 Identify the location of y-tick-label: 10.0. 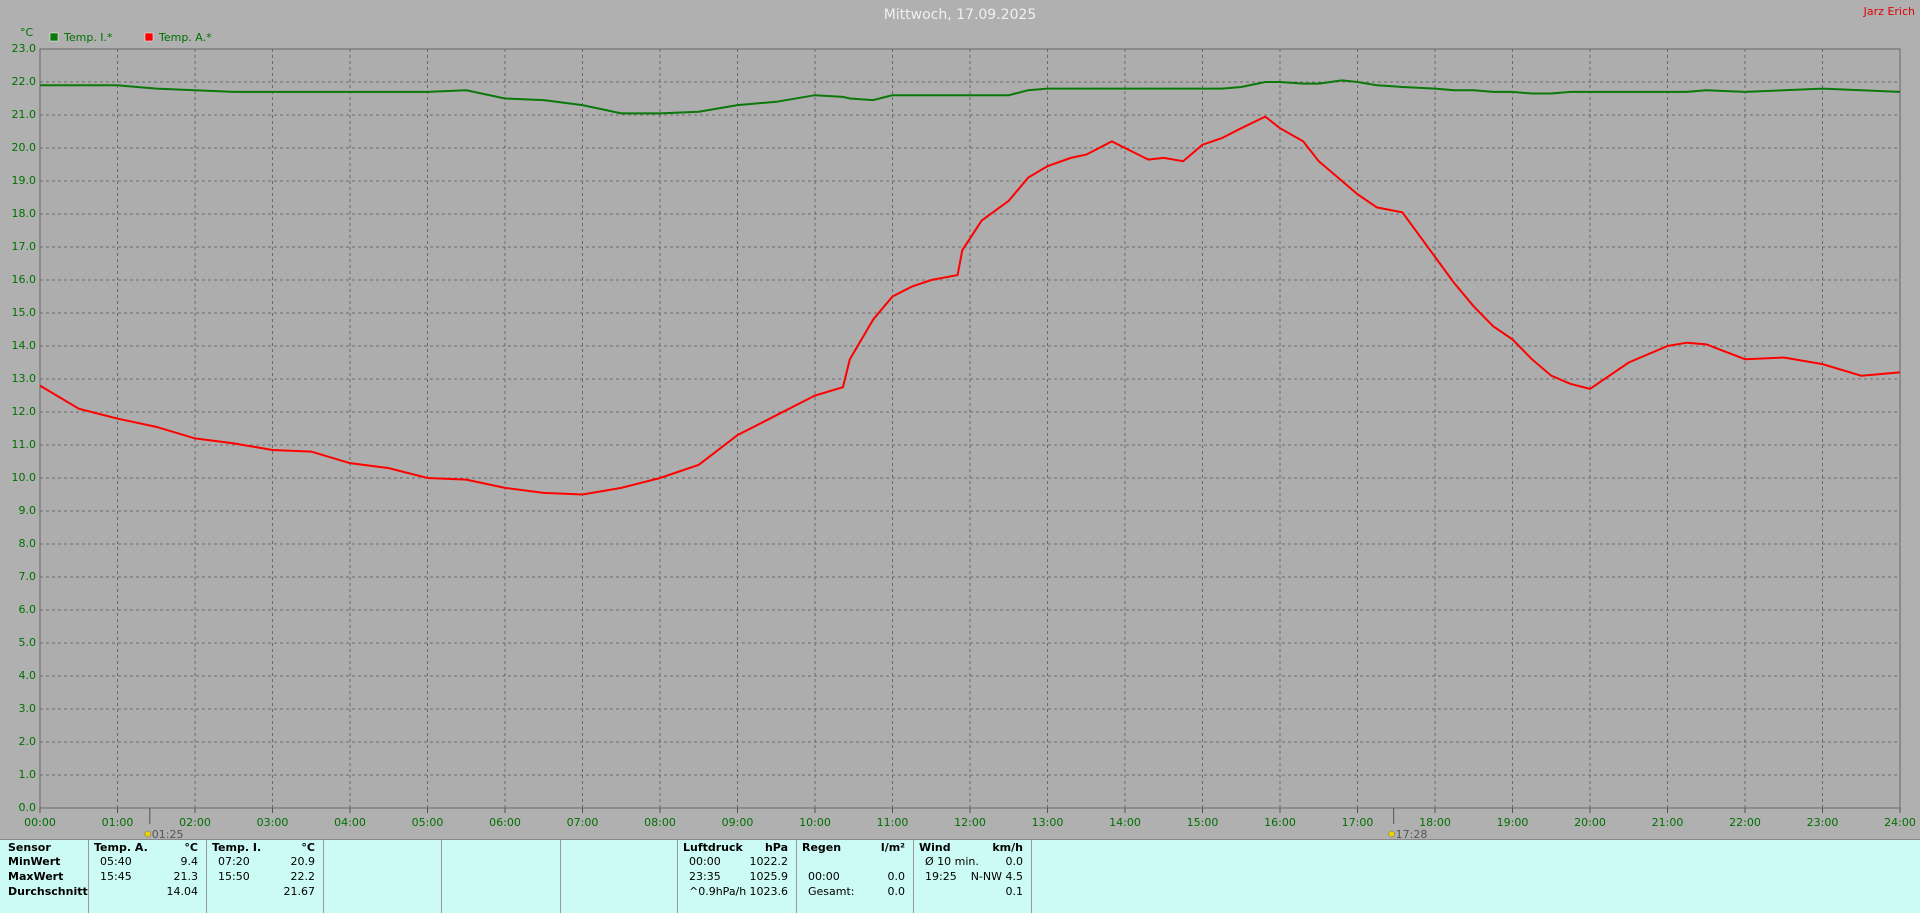
(24, 477).